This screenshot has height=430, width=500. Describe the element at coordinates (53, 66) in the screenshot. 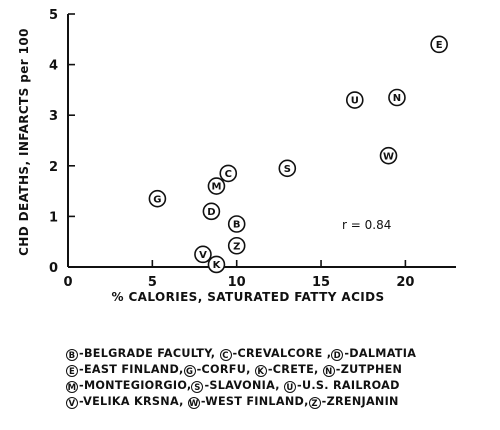

I see `y-tick-label: 4` at that location.